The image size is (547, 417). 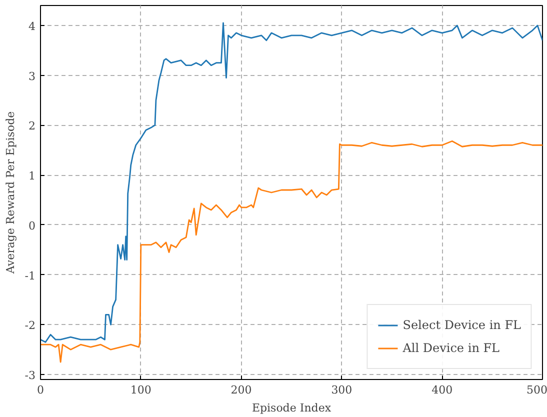 What do you see at coordinates (461, 325) in the screenshot?
I see `legend-label: Select Device in FL` at bounding box center [461, 325].